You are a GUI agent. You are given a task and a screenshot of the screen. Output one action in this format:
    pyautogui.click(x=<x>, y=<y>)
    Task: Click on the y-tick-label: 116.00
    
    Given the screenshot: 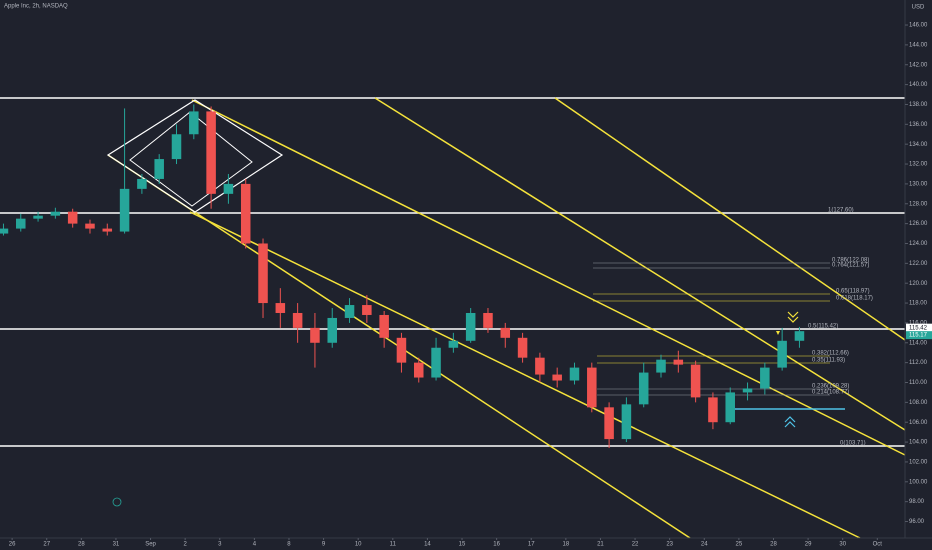 What is the action you would take?
    pyautogui.click(x=918, y=323)
    